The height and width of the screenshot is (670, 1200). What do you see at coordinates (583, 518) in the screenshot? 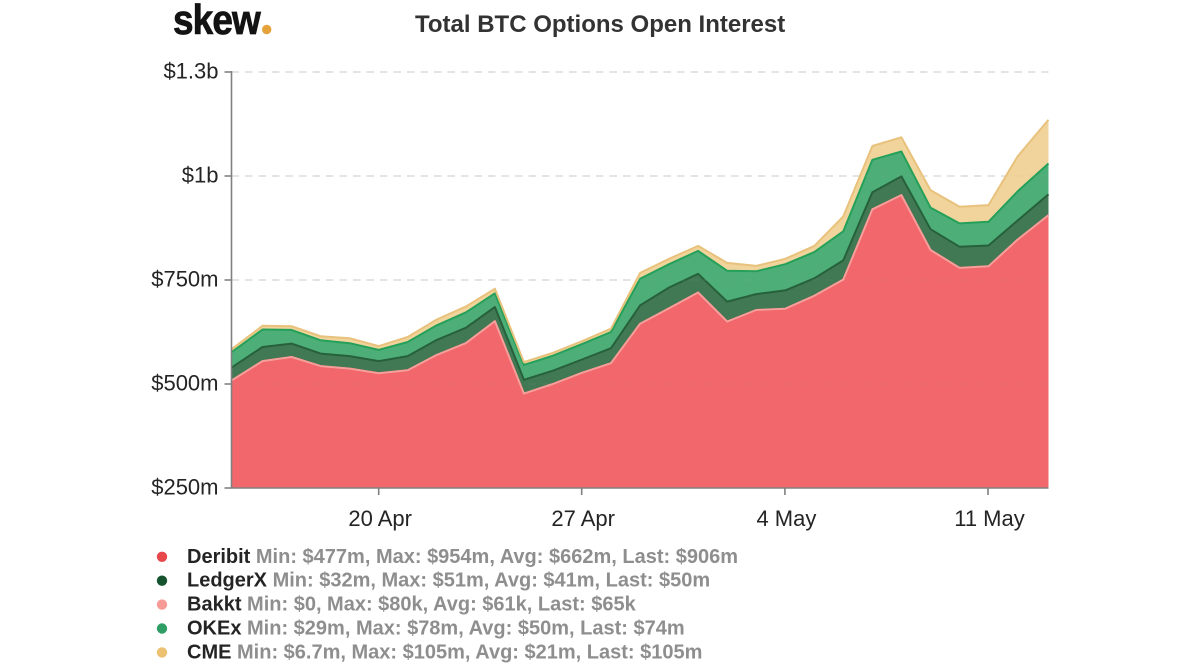
I see `svg-text: 27 Apr` at bounding box center [583, 518].